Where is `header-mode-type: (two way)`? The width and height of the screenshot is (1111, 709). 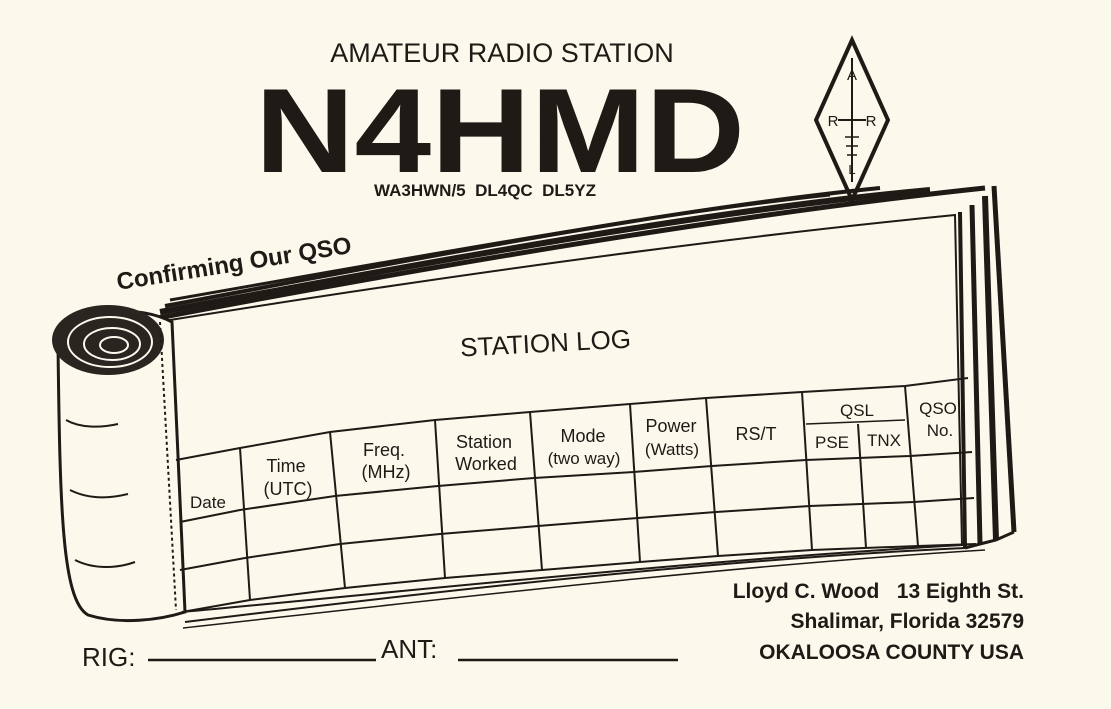 header-mode-type: (two way) is located at coordinates (584, 458).